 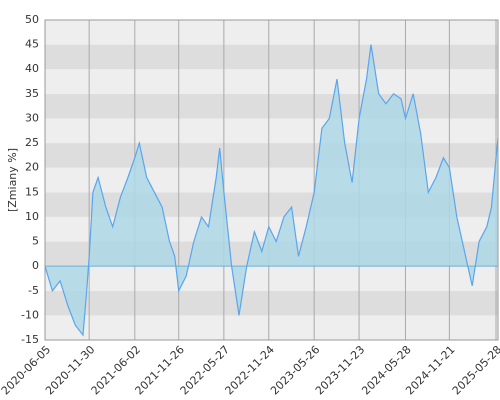 What do you see at coordinates (35, 241) in the screenshot?
I see `y-tick-label: 5` at bounding box center [35, 241].